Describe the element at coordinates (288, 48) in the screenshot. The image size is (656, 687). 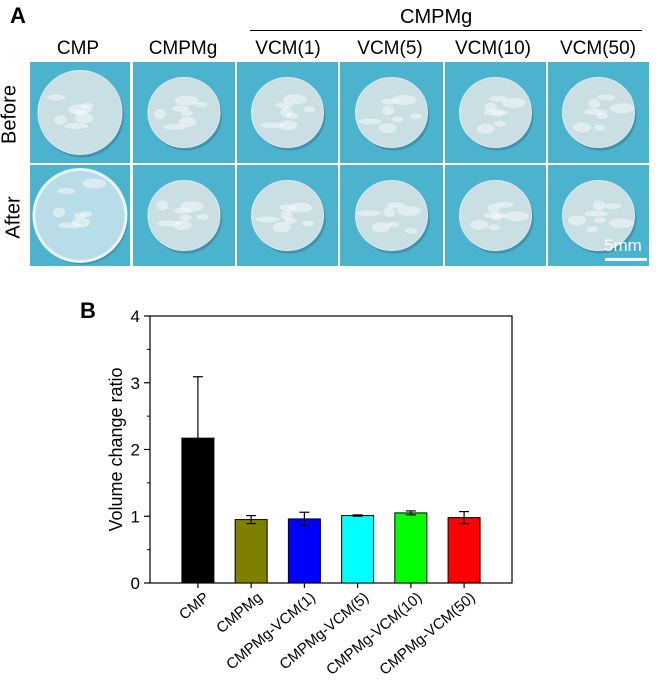
I see `col-label-vcm1: VCM(1)` at that location.